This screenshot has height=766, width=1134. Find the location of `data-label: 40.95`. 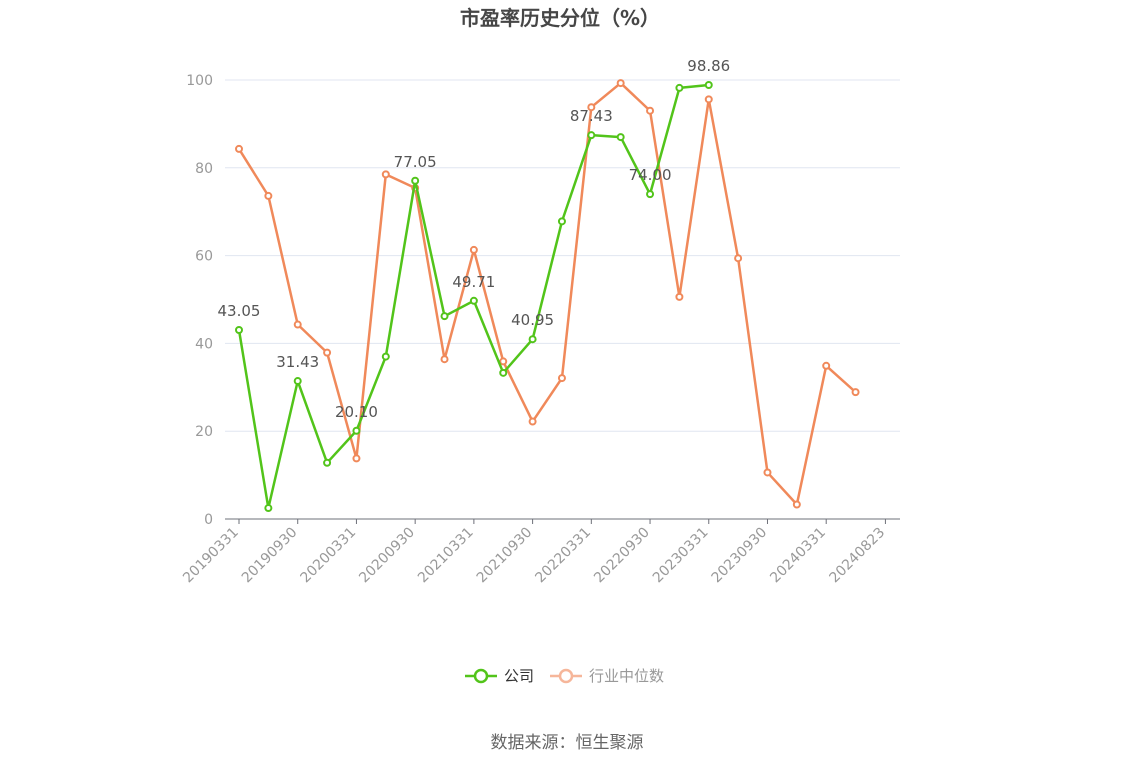

data-label: 40.95 is located at coordinates (532, 320).